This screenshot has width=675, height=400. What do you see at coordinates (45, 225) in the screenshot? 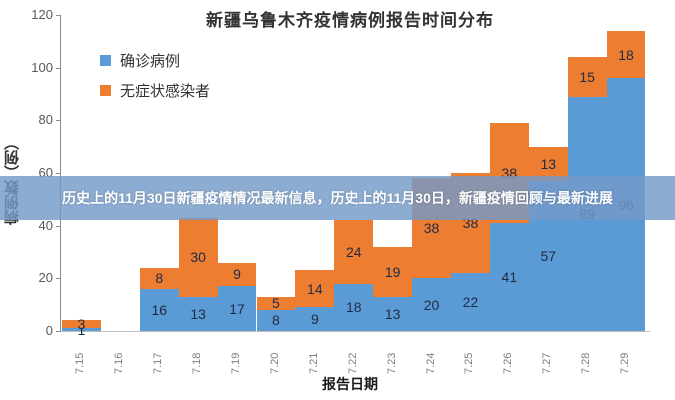
I see `y-tick-label: 40` at bounding box center [45, 225].